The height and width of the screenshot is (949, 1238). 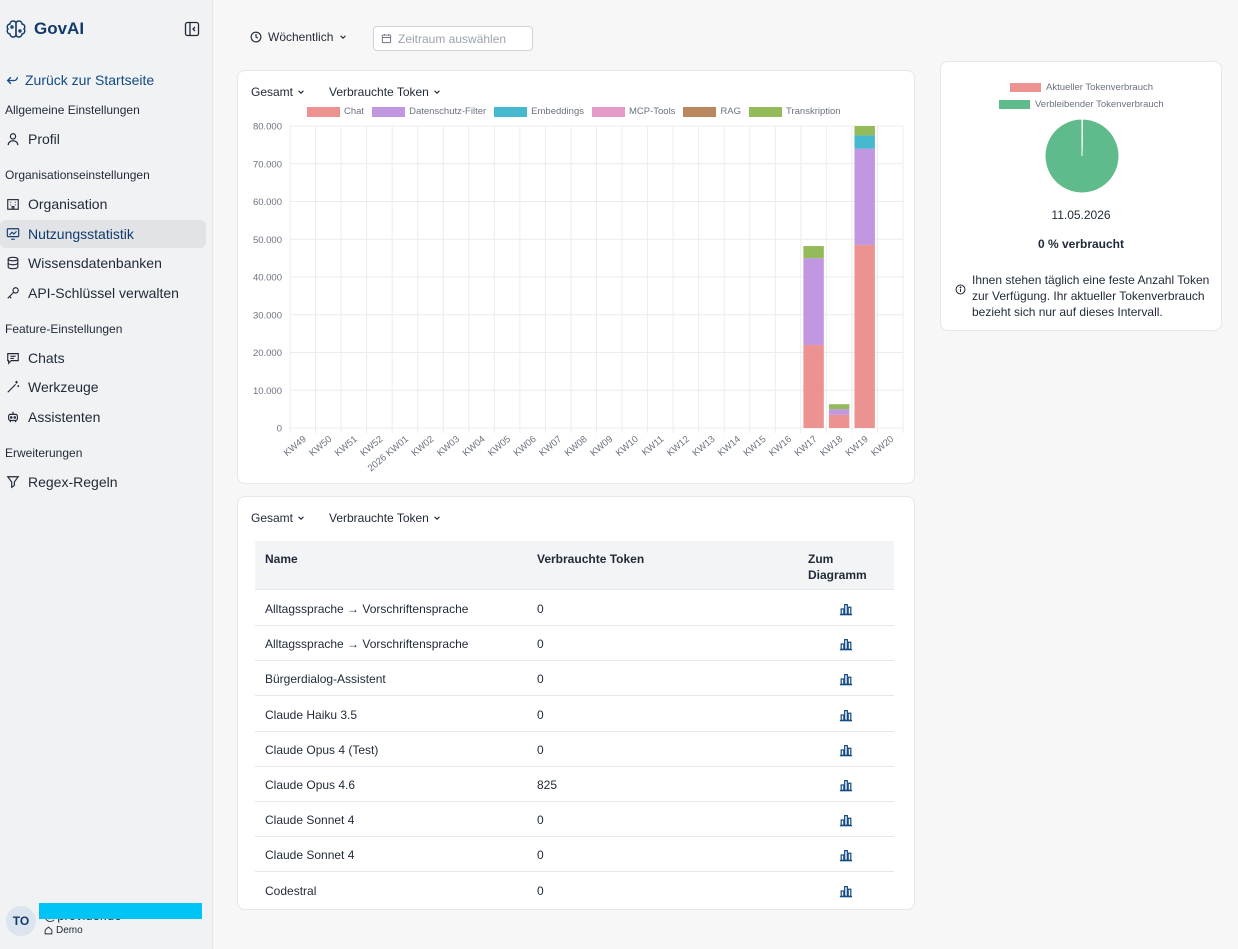 What do you see at coordinates (278, 92) in the screenshot?
I see `chart-scope-dropdown: Gesamt` at bounding box center [278, 92].